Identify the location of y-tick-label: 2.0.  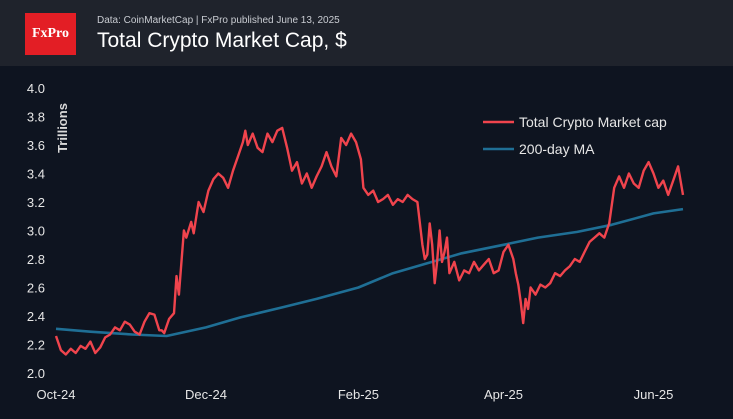
(36, 373).